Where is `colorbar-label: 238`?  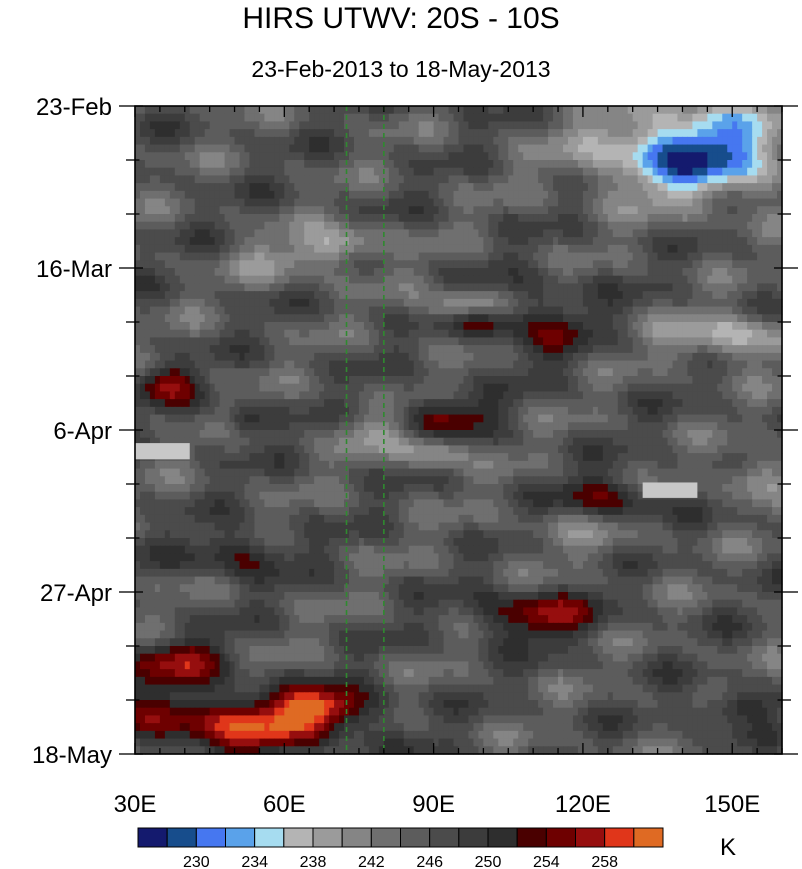
colorbar-label: 238 is located at coordinates (313, 861).